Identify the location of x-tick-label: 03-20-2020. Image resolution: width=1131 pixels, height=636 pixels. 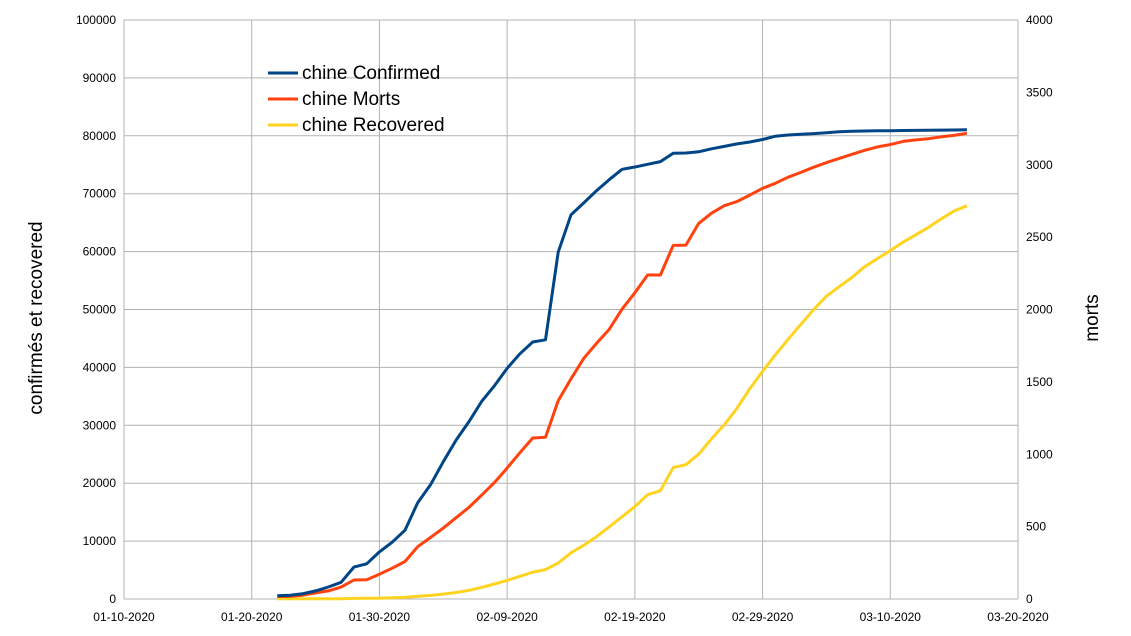
(1018, 617).